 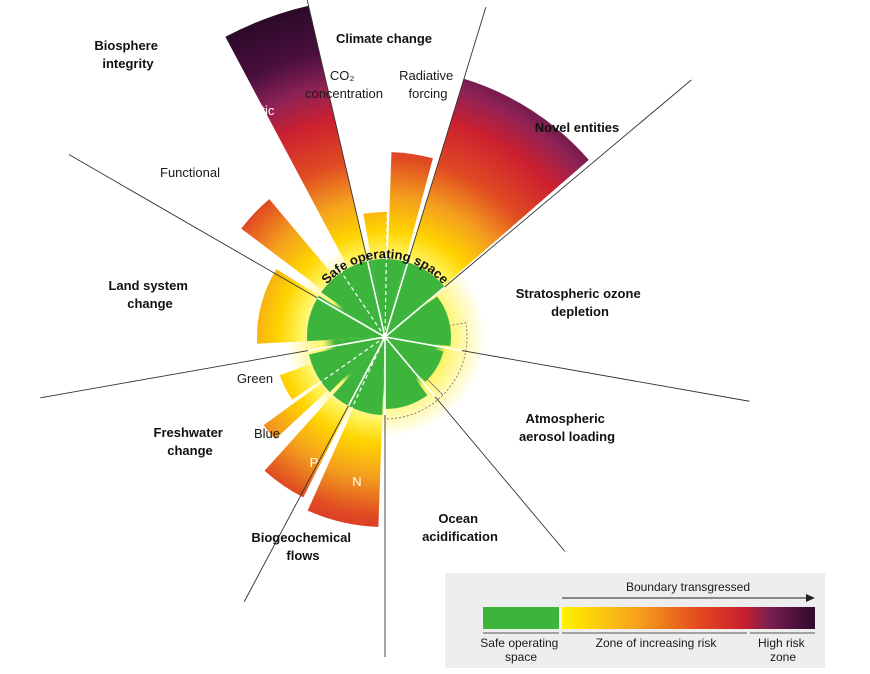 What do you see at coordinates (580, 302) in the screenshot?
I see `category-stratospheric-ozone: Stratospheric ozone depletion` at bounding box center [580, 302].